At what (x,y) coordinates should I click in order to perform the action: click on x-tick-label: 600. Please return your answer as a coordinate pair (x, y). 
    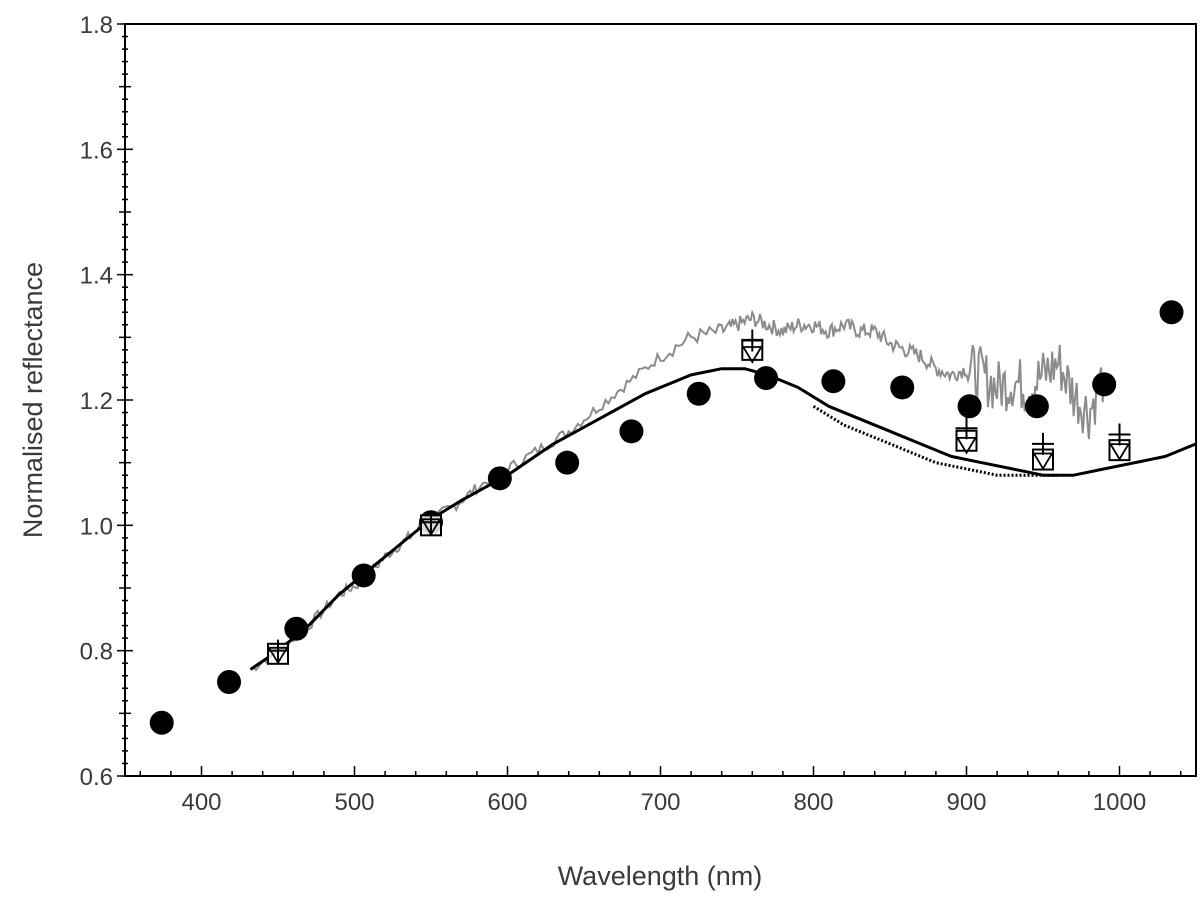
    Looking at the image, I should click on (507, 802).